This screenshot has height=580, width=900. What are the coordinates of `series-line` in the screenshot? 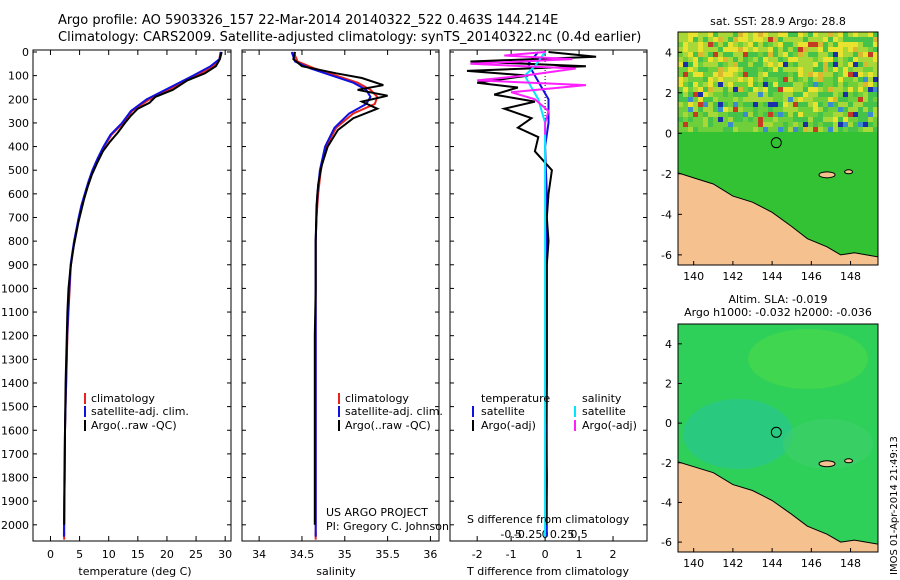 It's located at (528, 93).